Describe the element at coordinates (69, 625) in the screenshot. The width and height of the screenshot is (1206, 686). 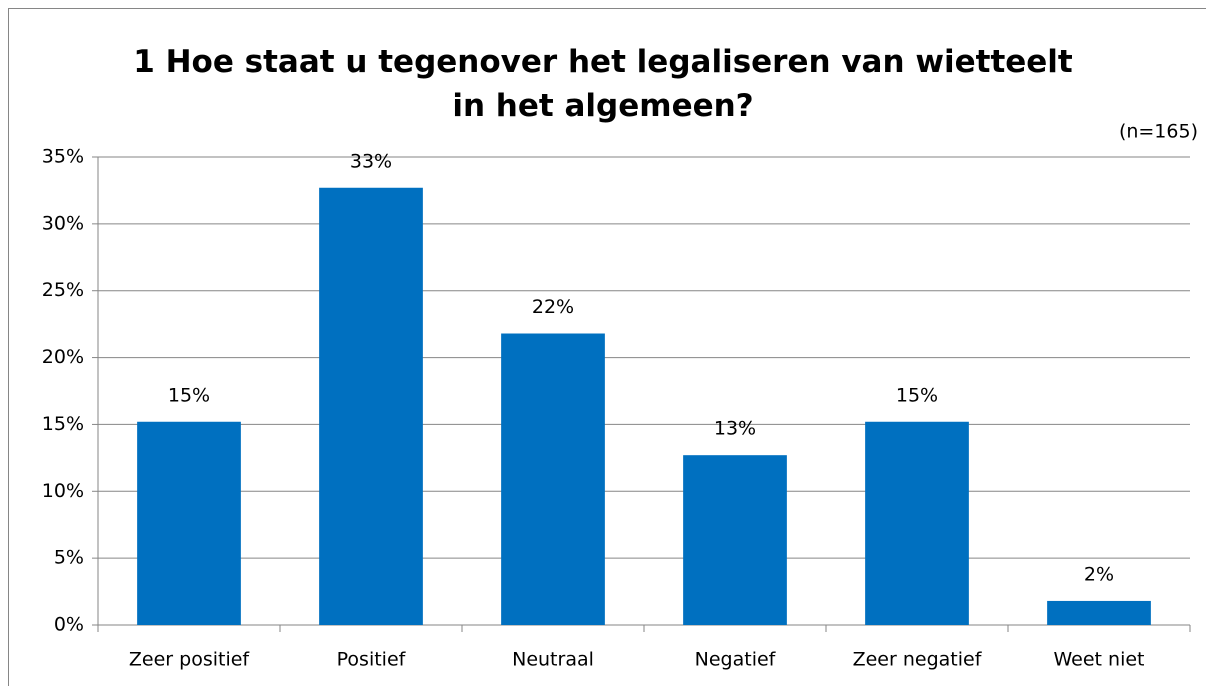
I see `y-tick-label: 0%` at that location.